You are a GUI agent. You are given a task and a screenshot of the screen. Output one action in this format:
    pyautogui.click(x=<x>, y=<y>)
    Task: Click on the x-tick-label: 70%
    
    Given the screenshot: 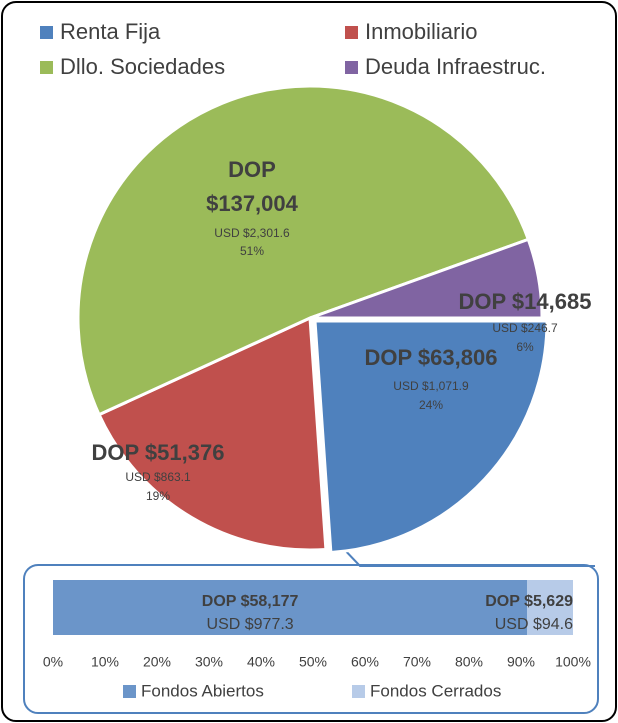 What is the action you would take?
    pyautogui.click(x=417, y=662)
    